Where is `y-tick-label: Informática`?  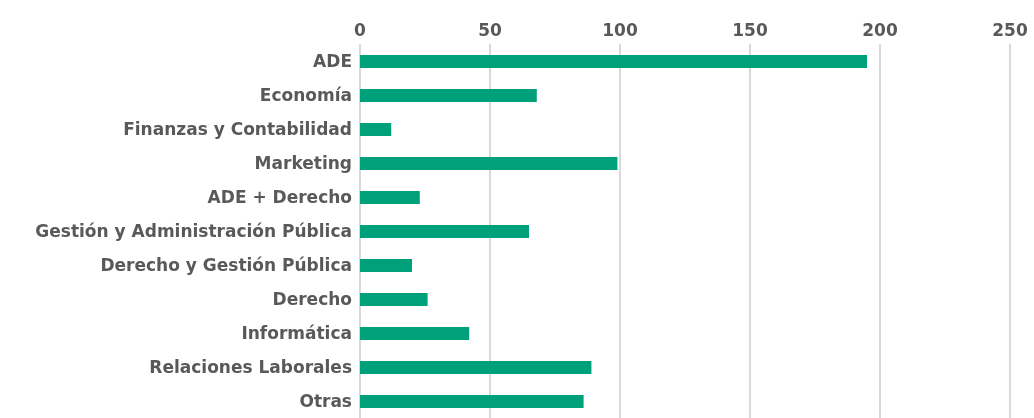 y-tick-label: Informática is located at coordinates (296, 333).